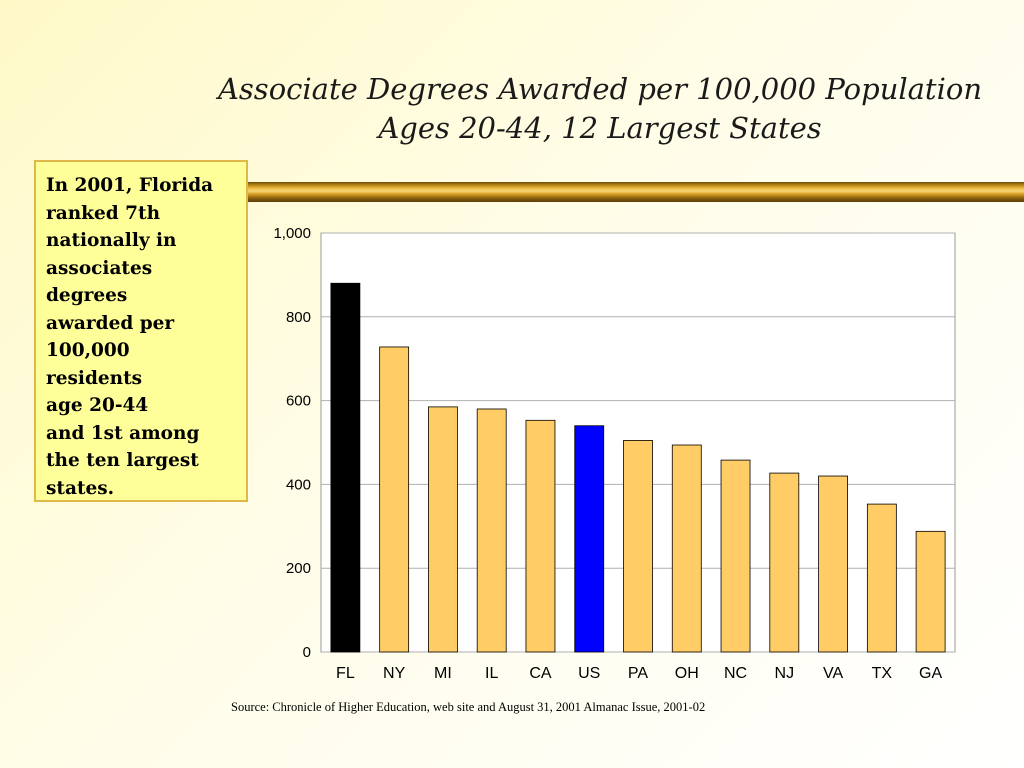 This screenshot has height=768, width=1024. What do you see at coordinates (636, 192) in the screenshot?
I see `decorative-gold-rule` at bounding box center [636, 192].